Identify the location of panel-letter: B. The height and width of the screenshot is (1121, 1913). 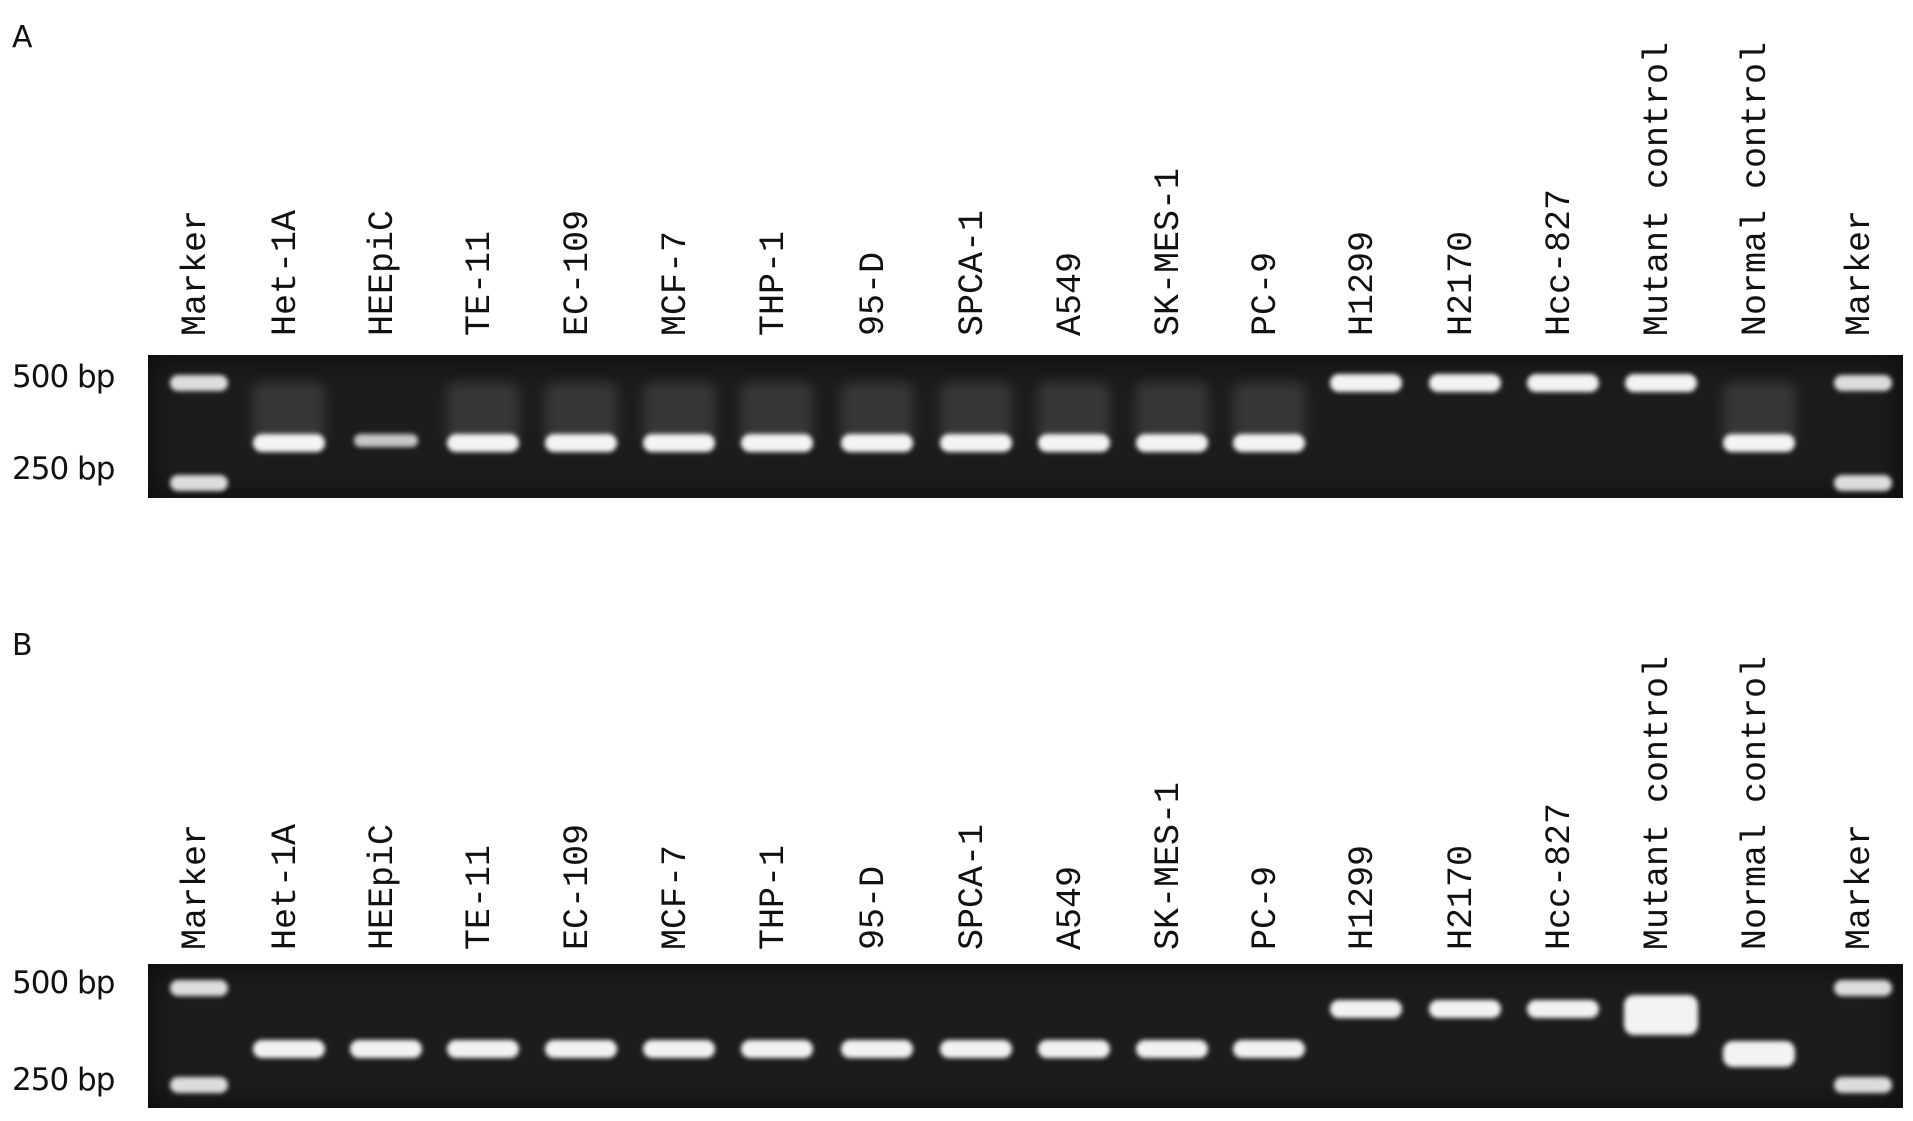
(22, 645).